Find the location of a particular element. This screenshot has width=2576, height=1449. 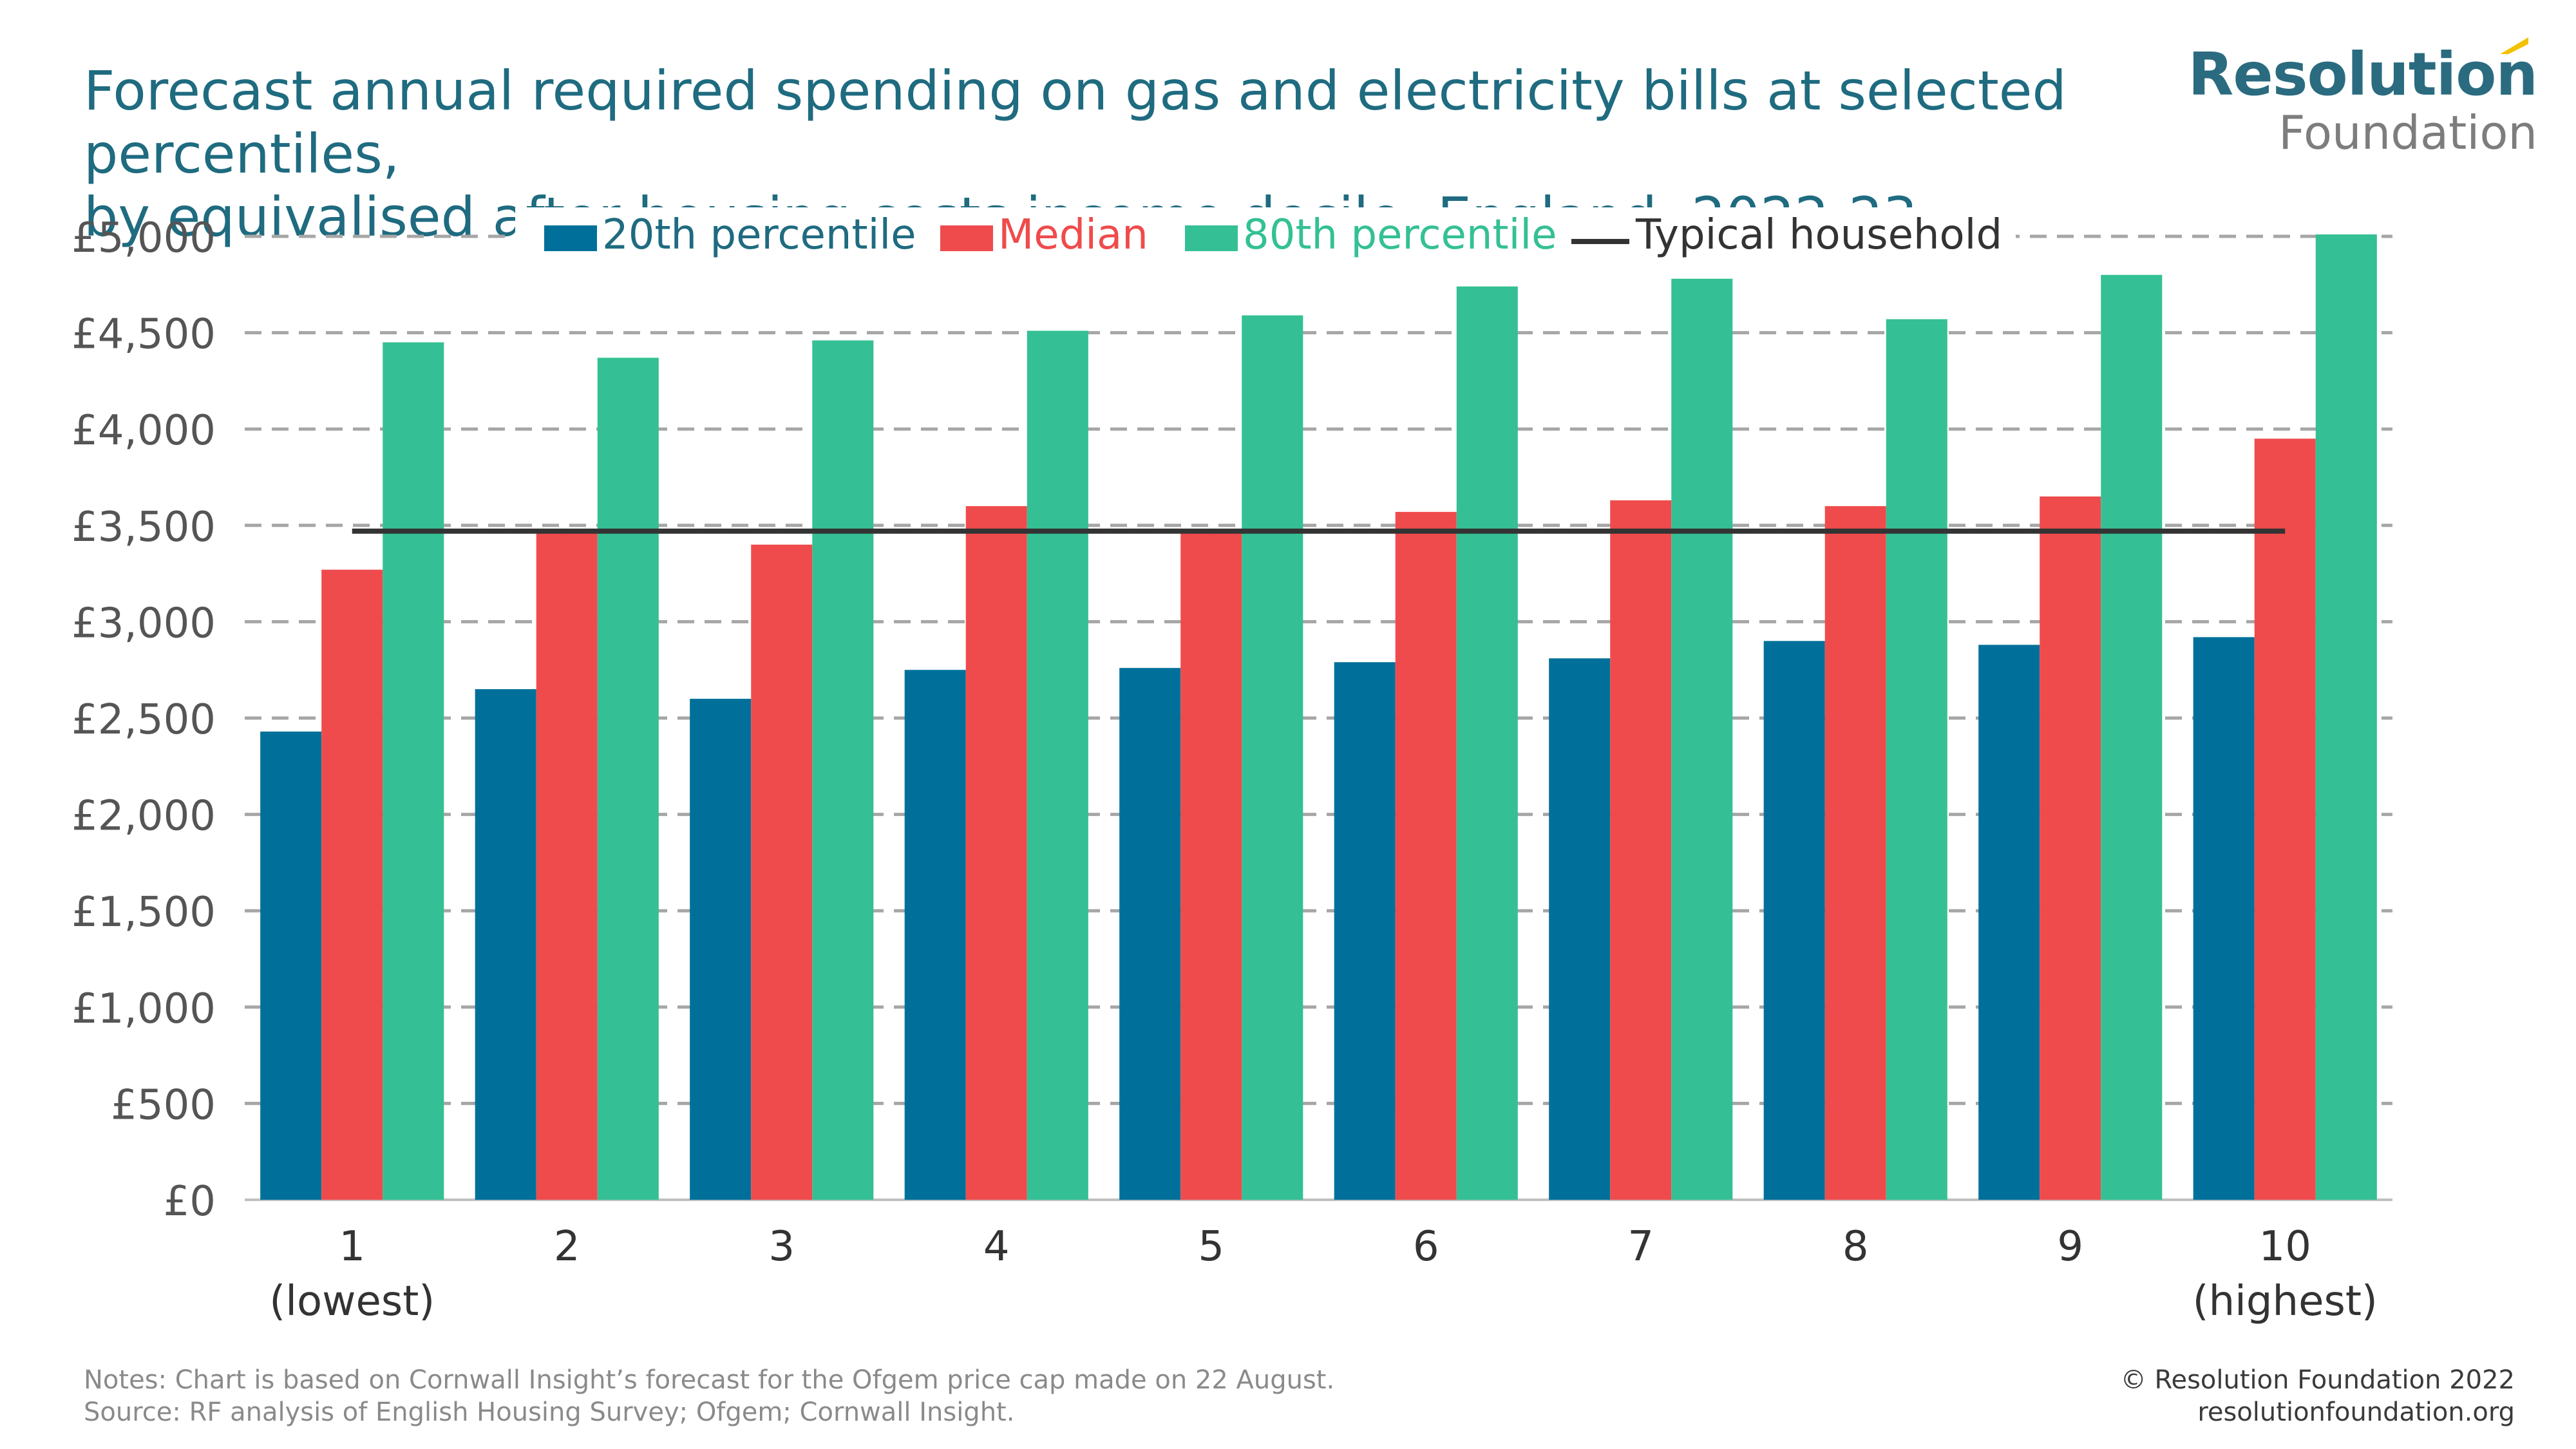

y-tick-label: £1,000 is located at coordinates (143, 1009).